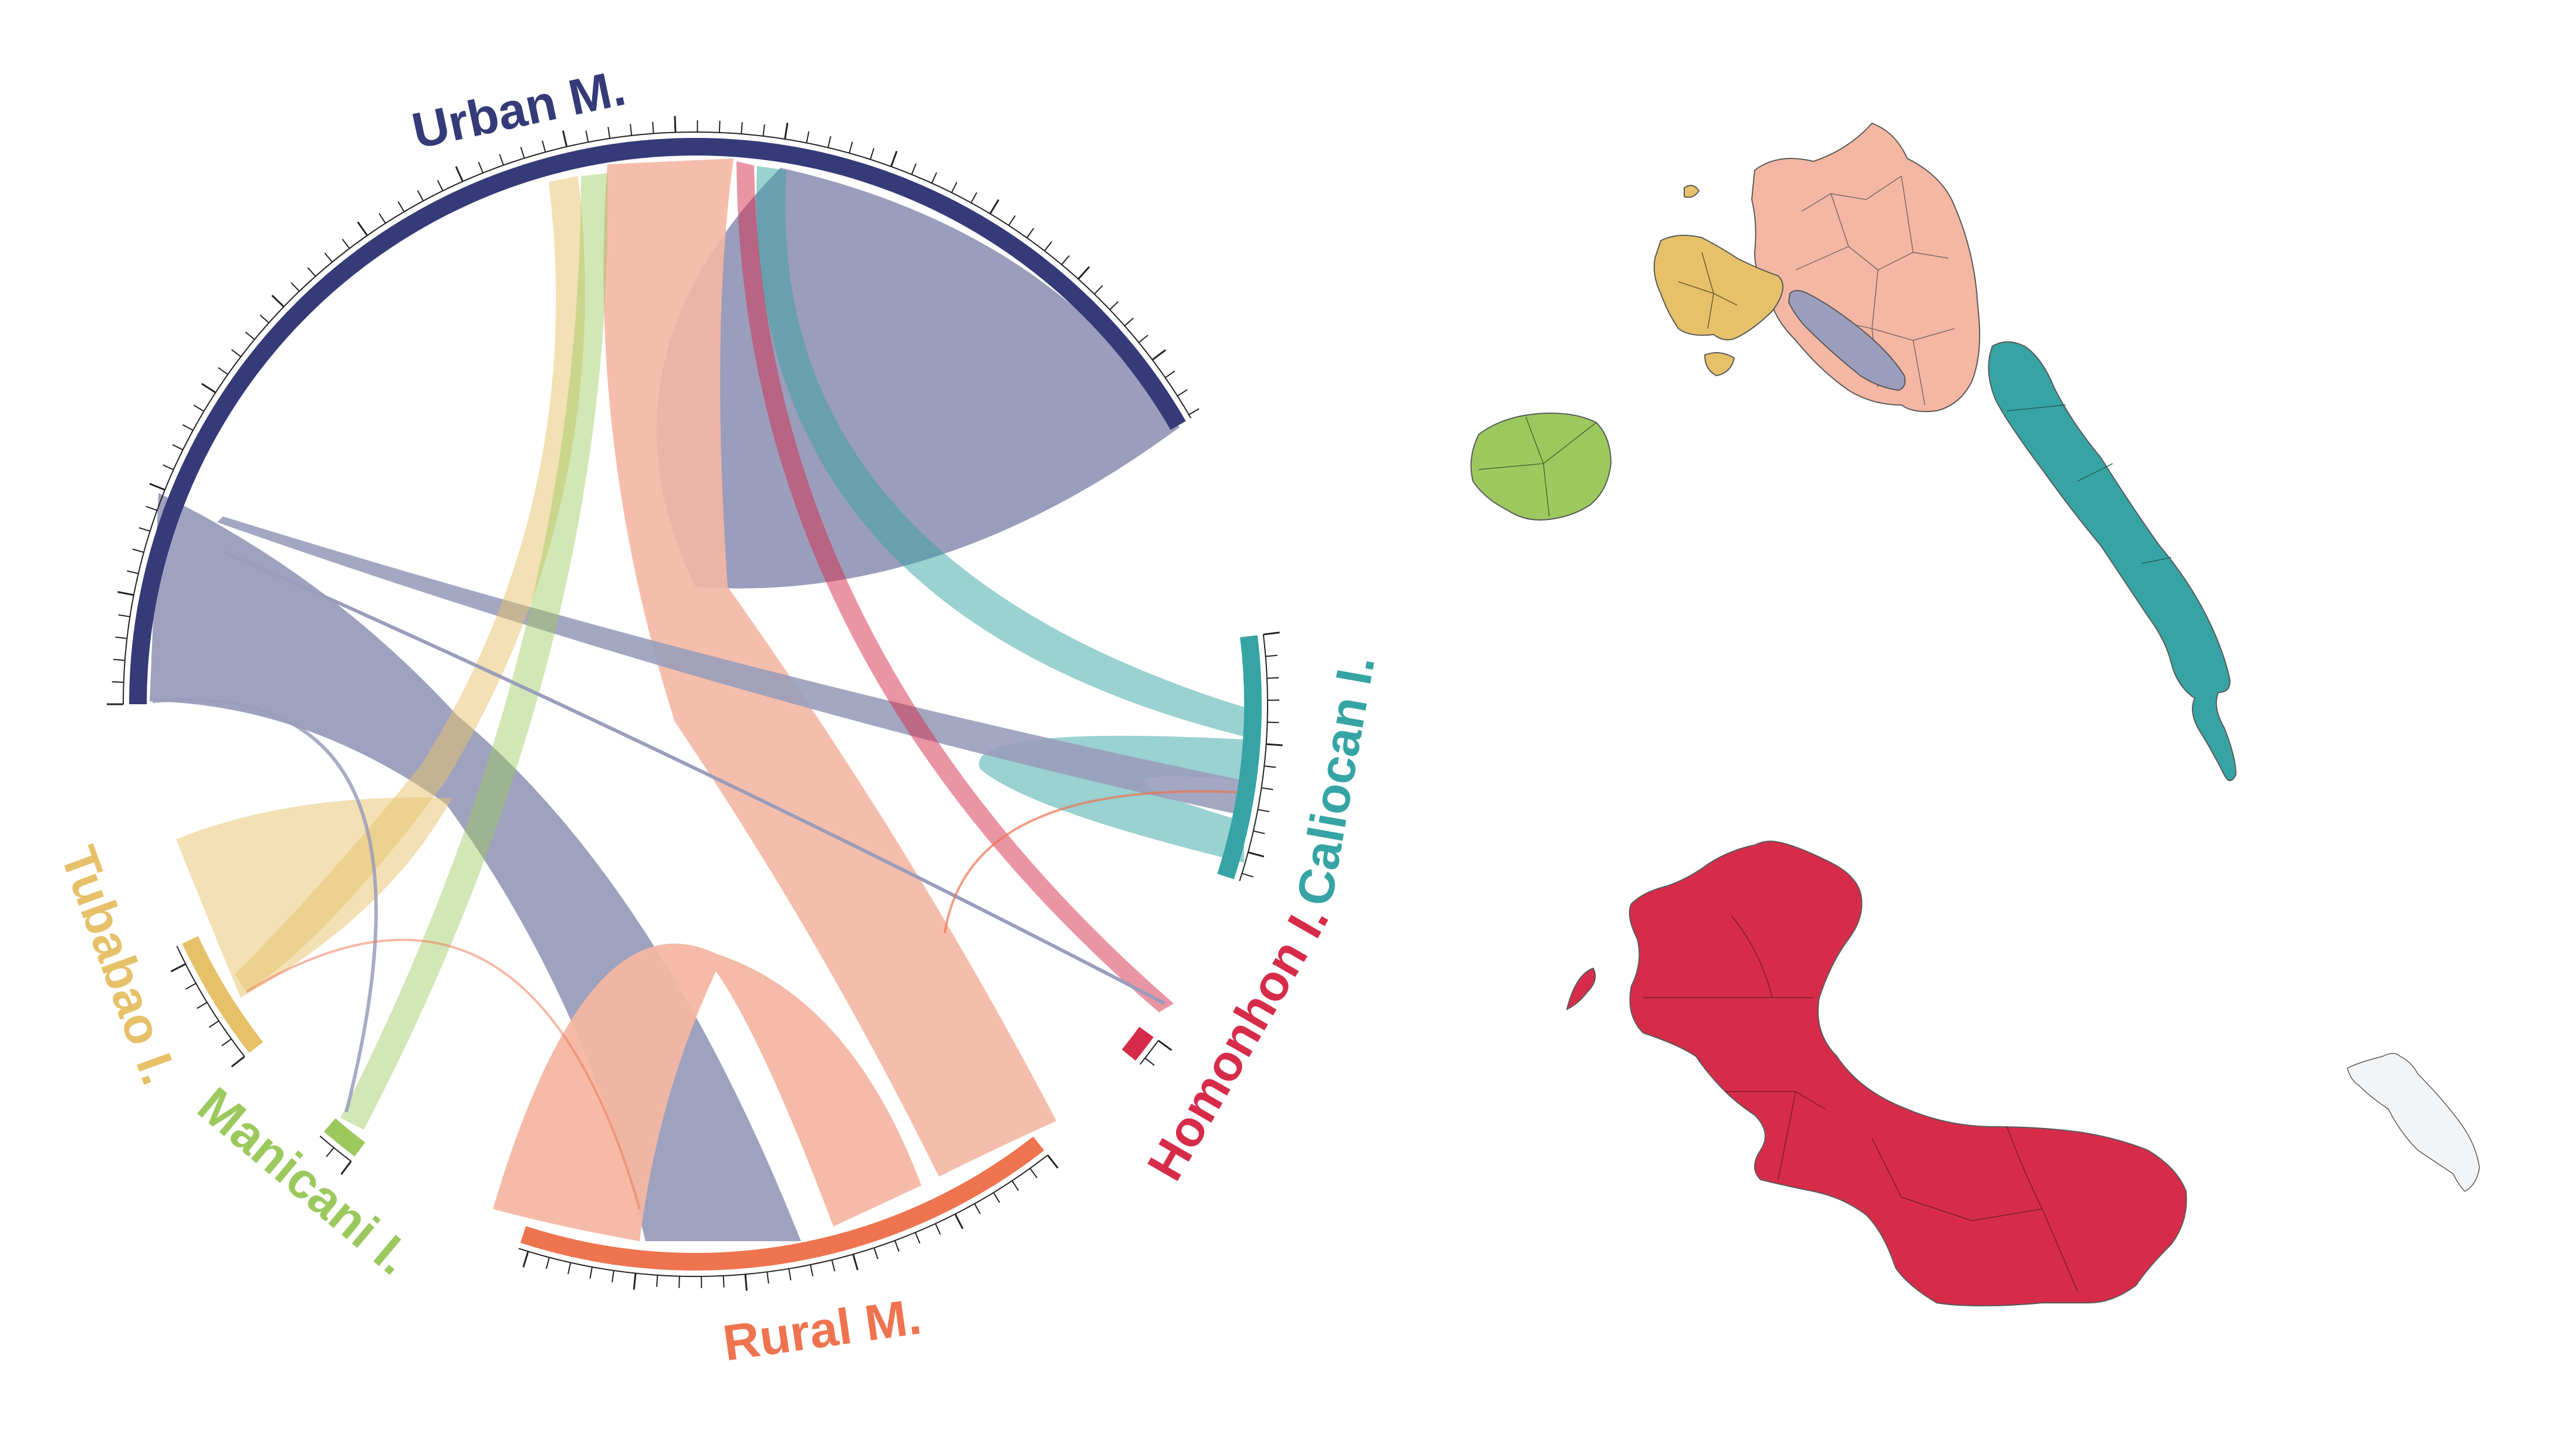 This screenshot has height=1456, width=2561. I want to click on tick-baseline-manicani, so click(335, 1149).